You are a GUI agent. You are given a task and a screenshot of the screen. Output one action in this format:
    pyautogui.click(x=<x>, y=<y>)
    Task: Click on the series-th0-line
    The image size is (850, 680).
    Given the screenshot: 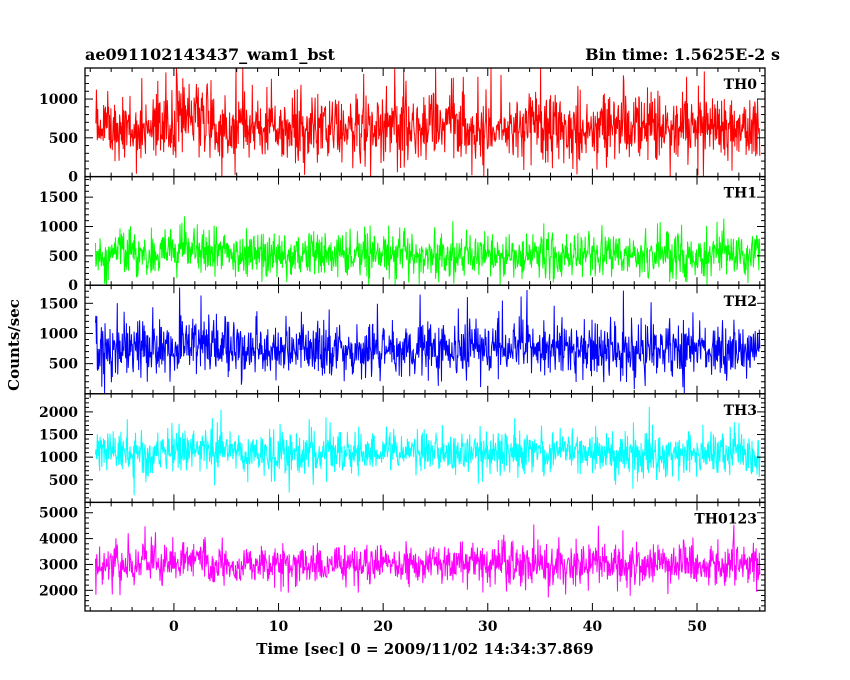 What is the action you would take?
    pyautogui.click(x=428, y=122)
    